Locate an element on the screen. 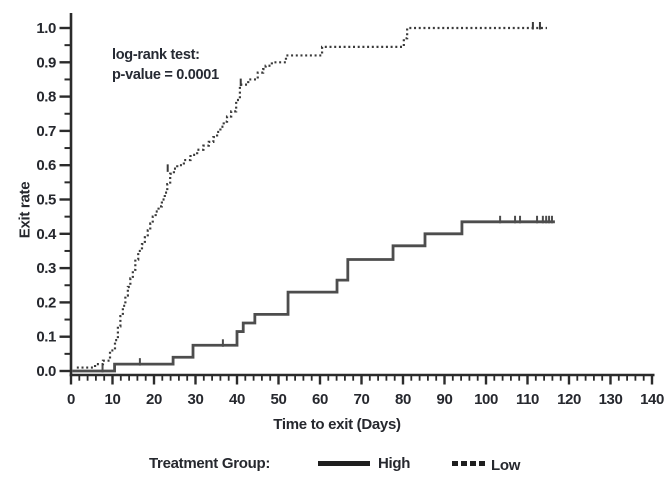  y-tick-label: 0.8 is located at coordinates (46, 97).